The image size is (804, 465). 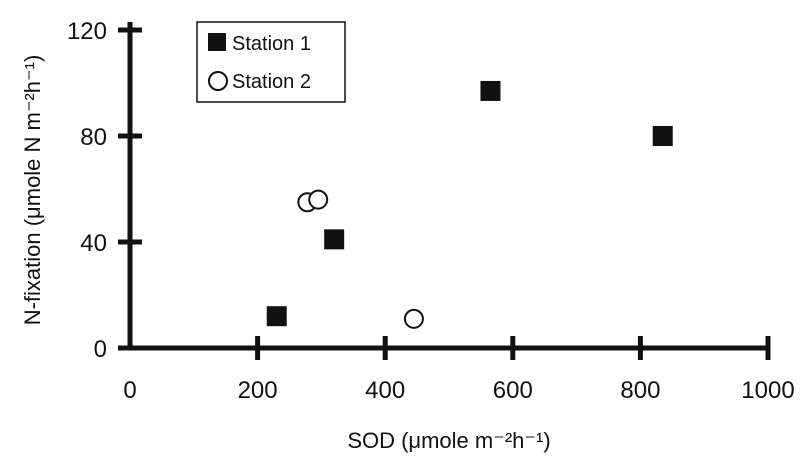 I want to click on y-tick-label: 80, so click(x=93, y=137).